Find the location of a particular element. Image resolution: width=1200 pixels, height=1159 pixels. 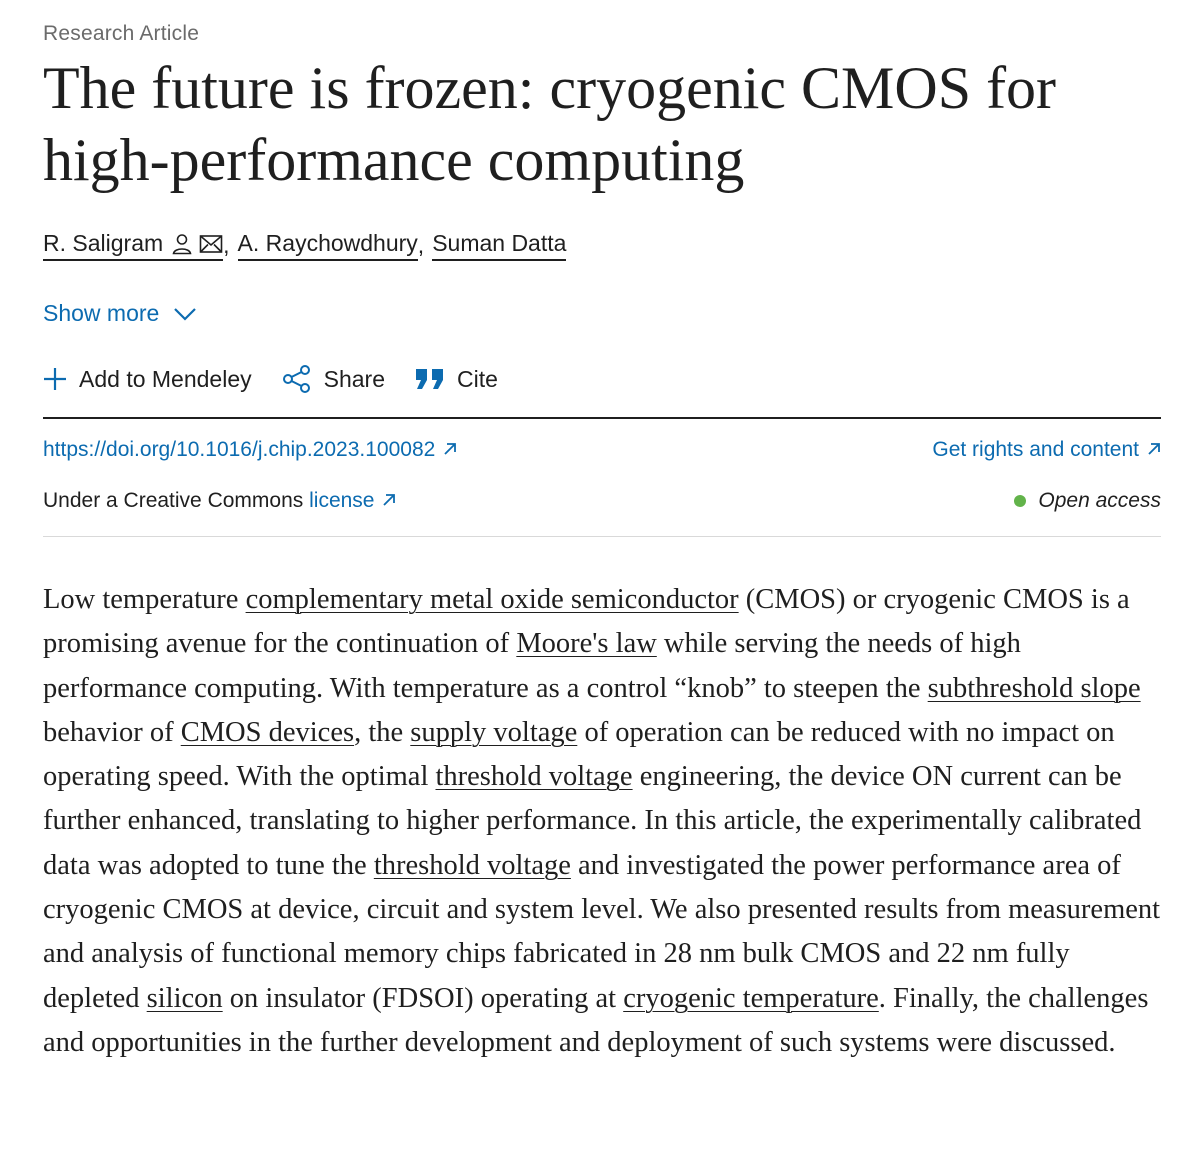

article-type-label: Research Article is located at coordinates (121, 33).